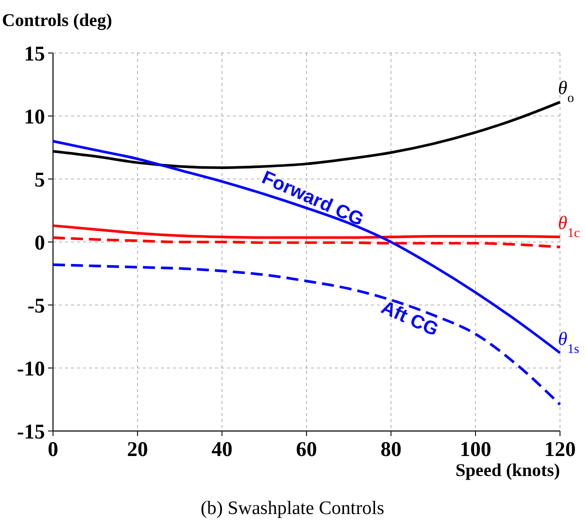 This screenshot has width=585, height=522. I want to click on y-tick-label: 15, so click(34, 53).